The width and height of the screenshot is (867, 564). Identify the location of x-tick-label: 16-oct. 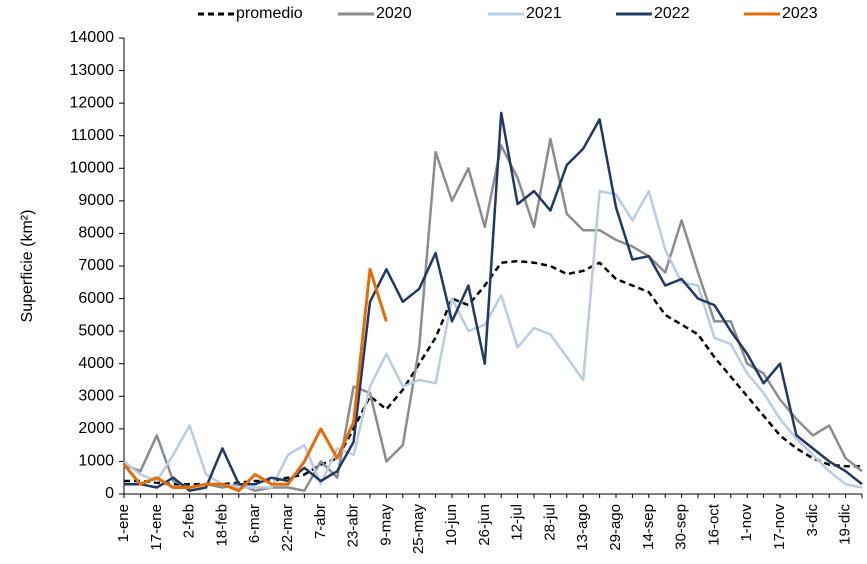
(713, 524).